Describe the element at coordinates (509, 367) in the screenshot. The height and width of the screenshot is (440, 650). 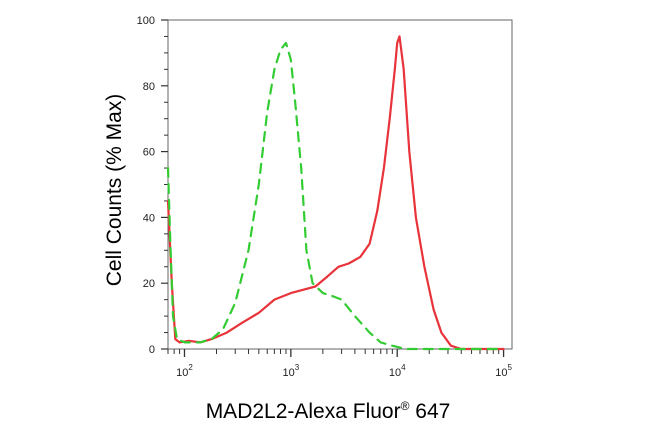
I see `x-tick-label-exponent: 5` at that location.